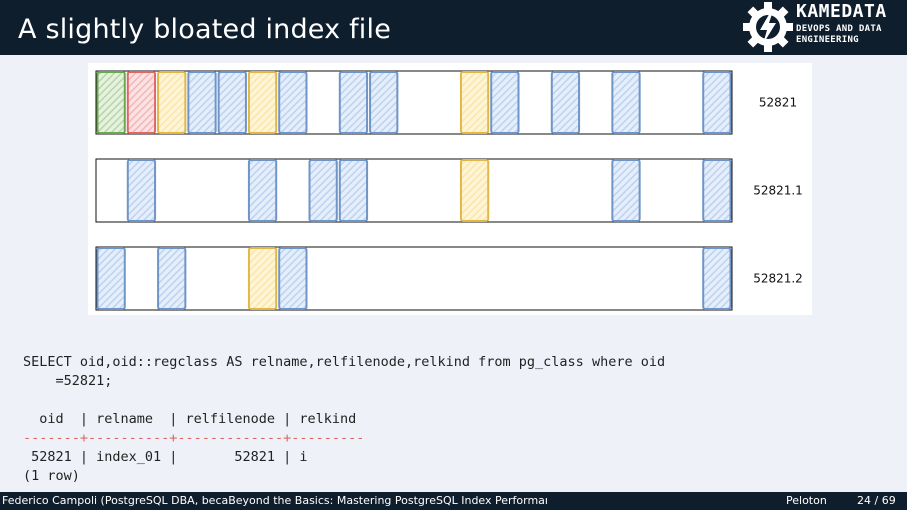 The image size is (907, 510). I want to click on page-block-red, so click(141, 102).